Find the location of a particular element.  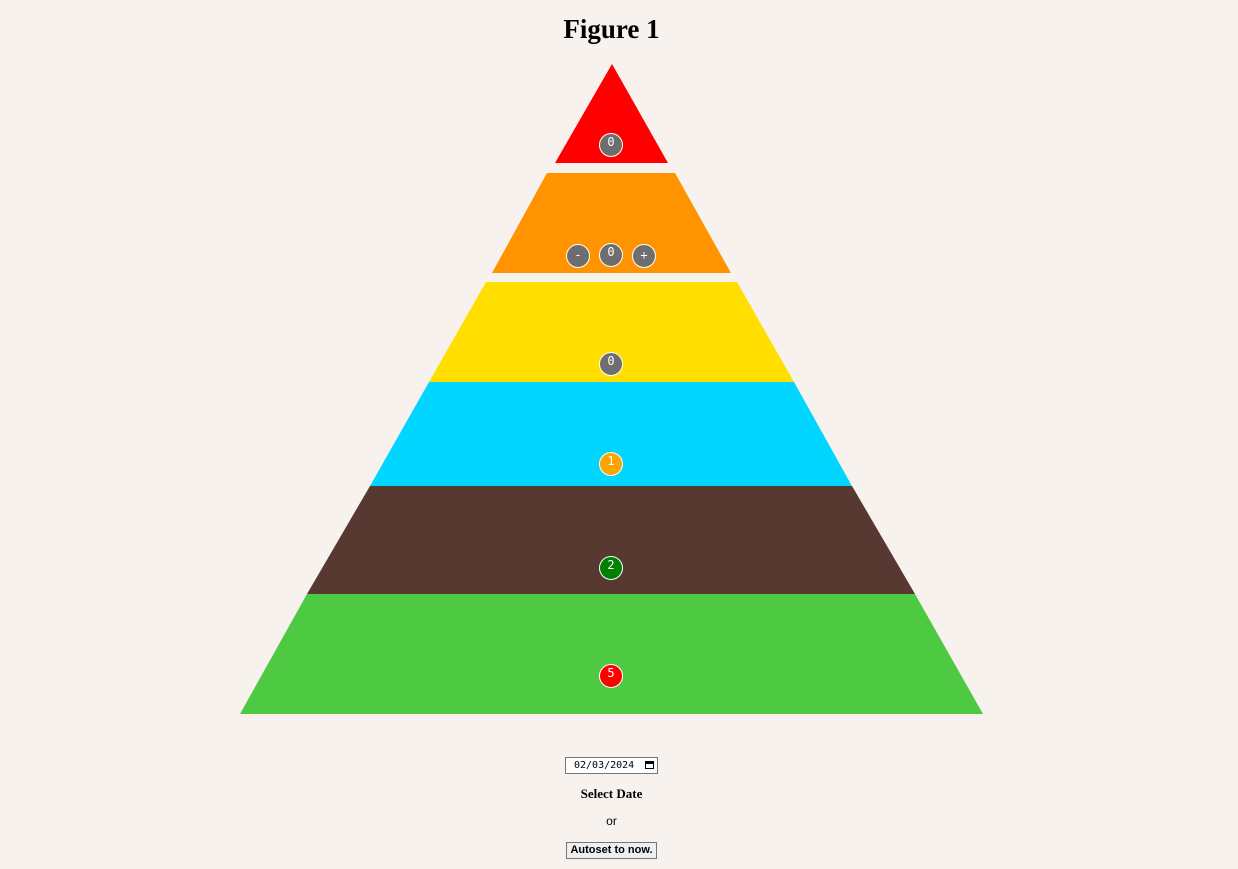

autoset-now-button: Autoset to now. is located at coordinates (611, 850).